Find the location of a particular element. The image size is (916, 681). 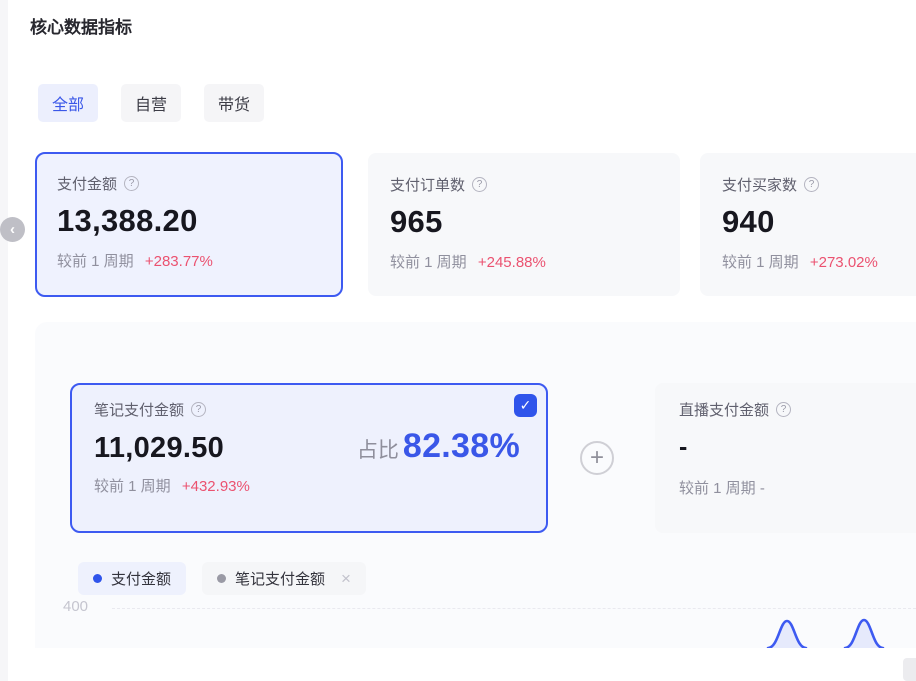

chevron-left-icon: ‹ is located at coordinates (12, 229).